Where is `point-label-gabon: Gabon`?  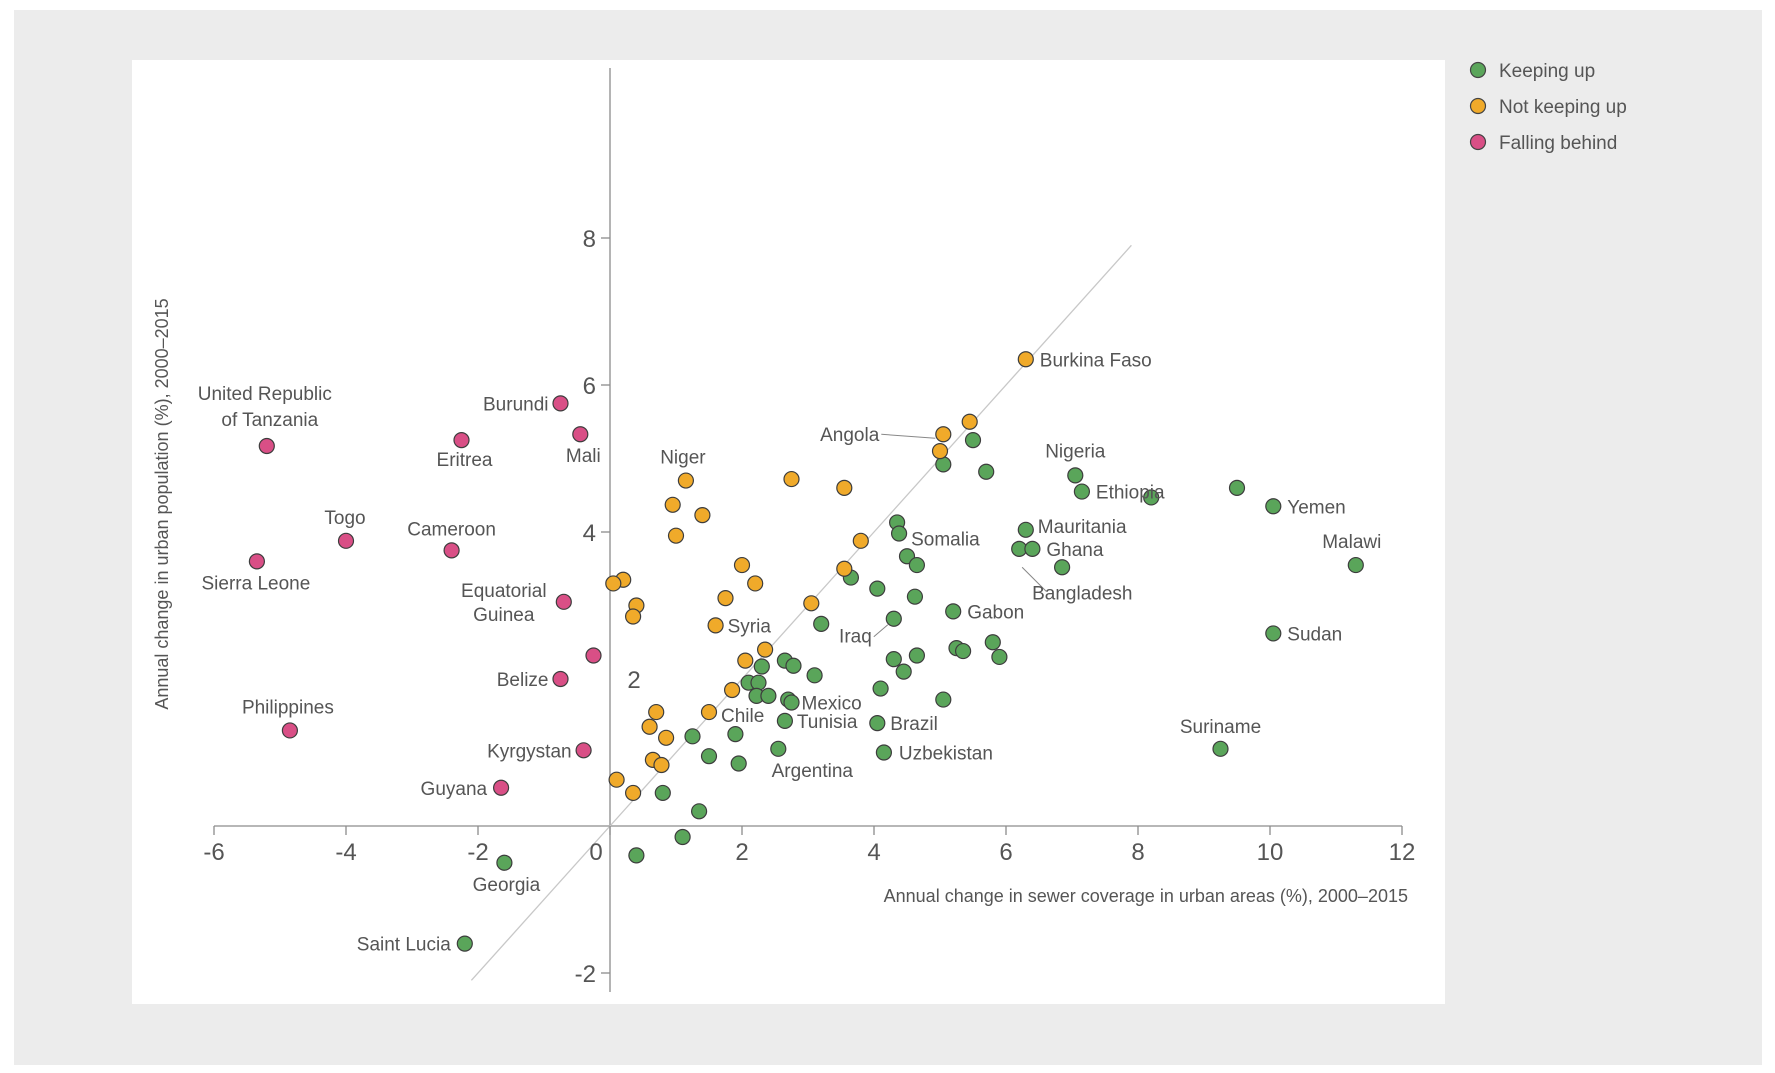
point-label-gabon: Gabon is located at coordinates (995, 612).